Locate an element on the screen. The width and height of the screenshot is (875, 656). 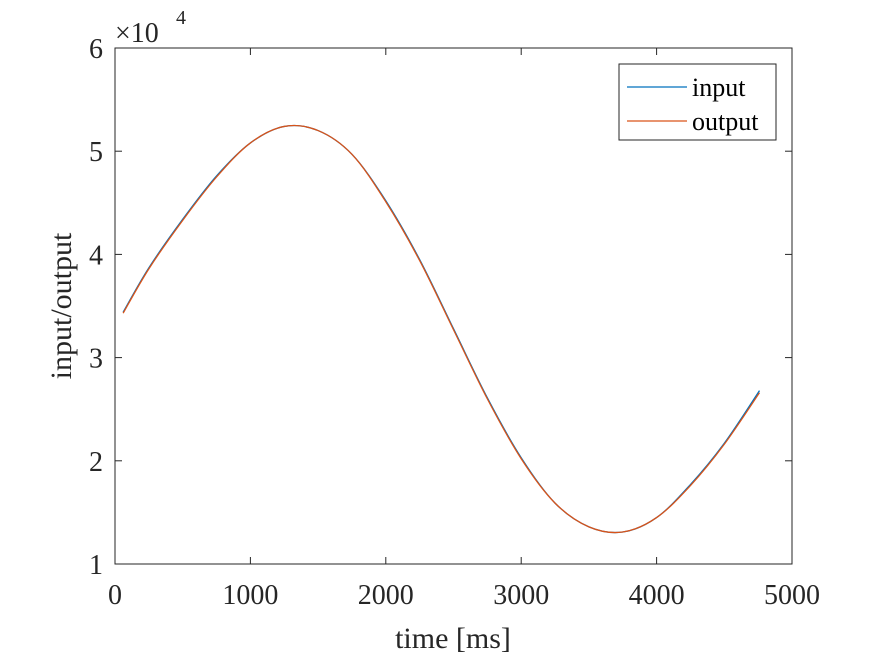
x-tick-label: 4000 is located at coordinates (657, 595).